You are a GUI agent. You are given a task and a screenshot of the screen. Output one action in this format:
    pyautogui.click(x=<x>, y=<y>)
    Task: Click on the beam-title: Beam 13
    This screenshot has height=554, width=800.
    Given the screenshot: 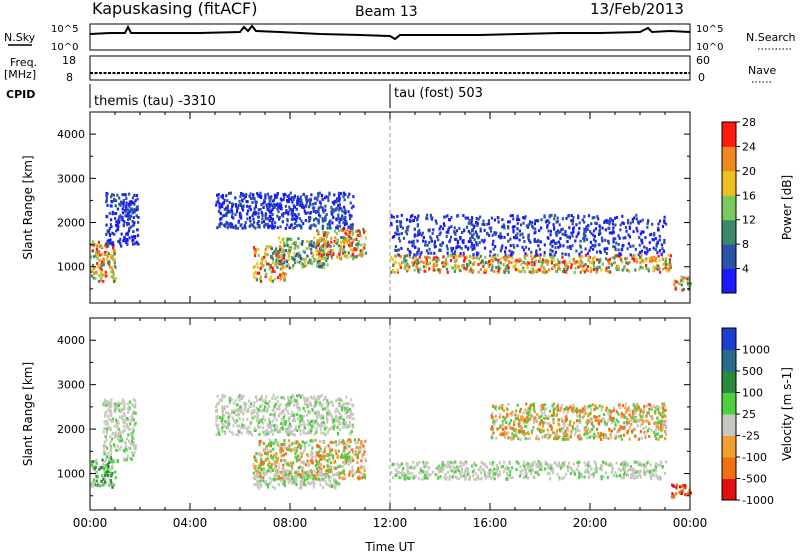 What is the action you would take?
    pyautogui.click(x=386, y=12)
    